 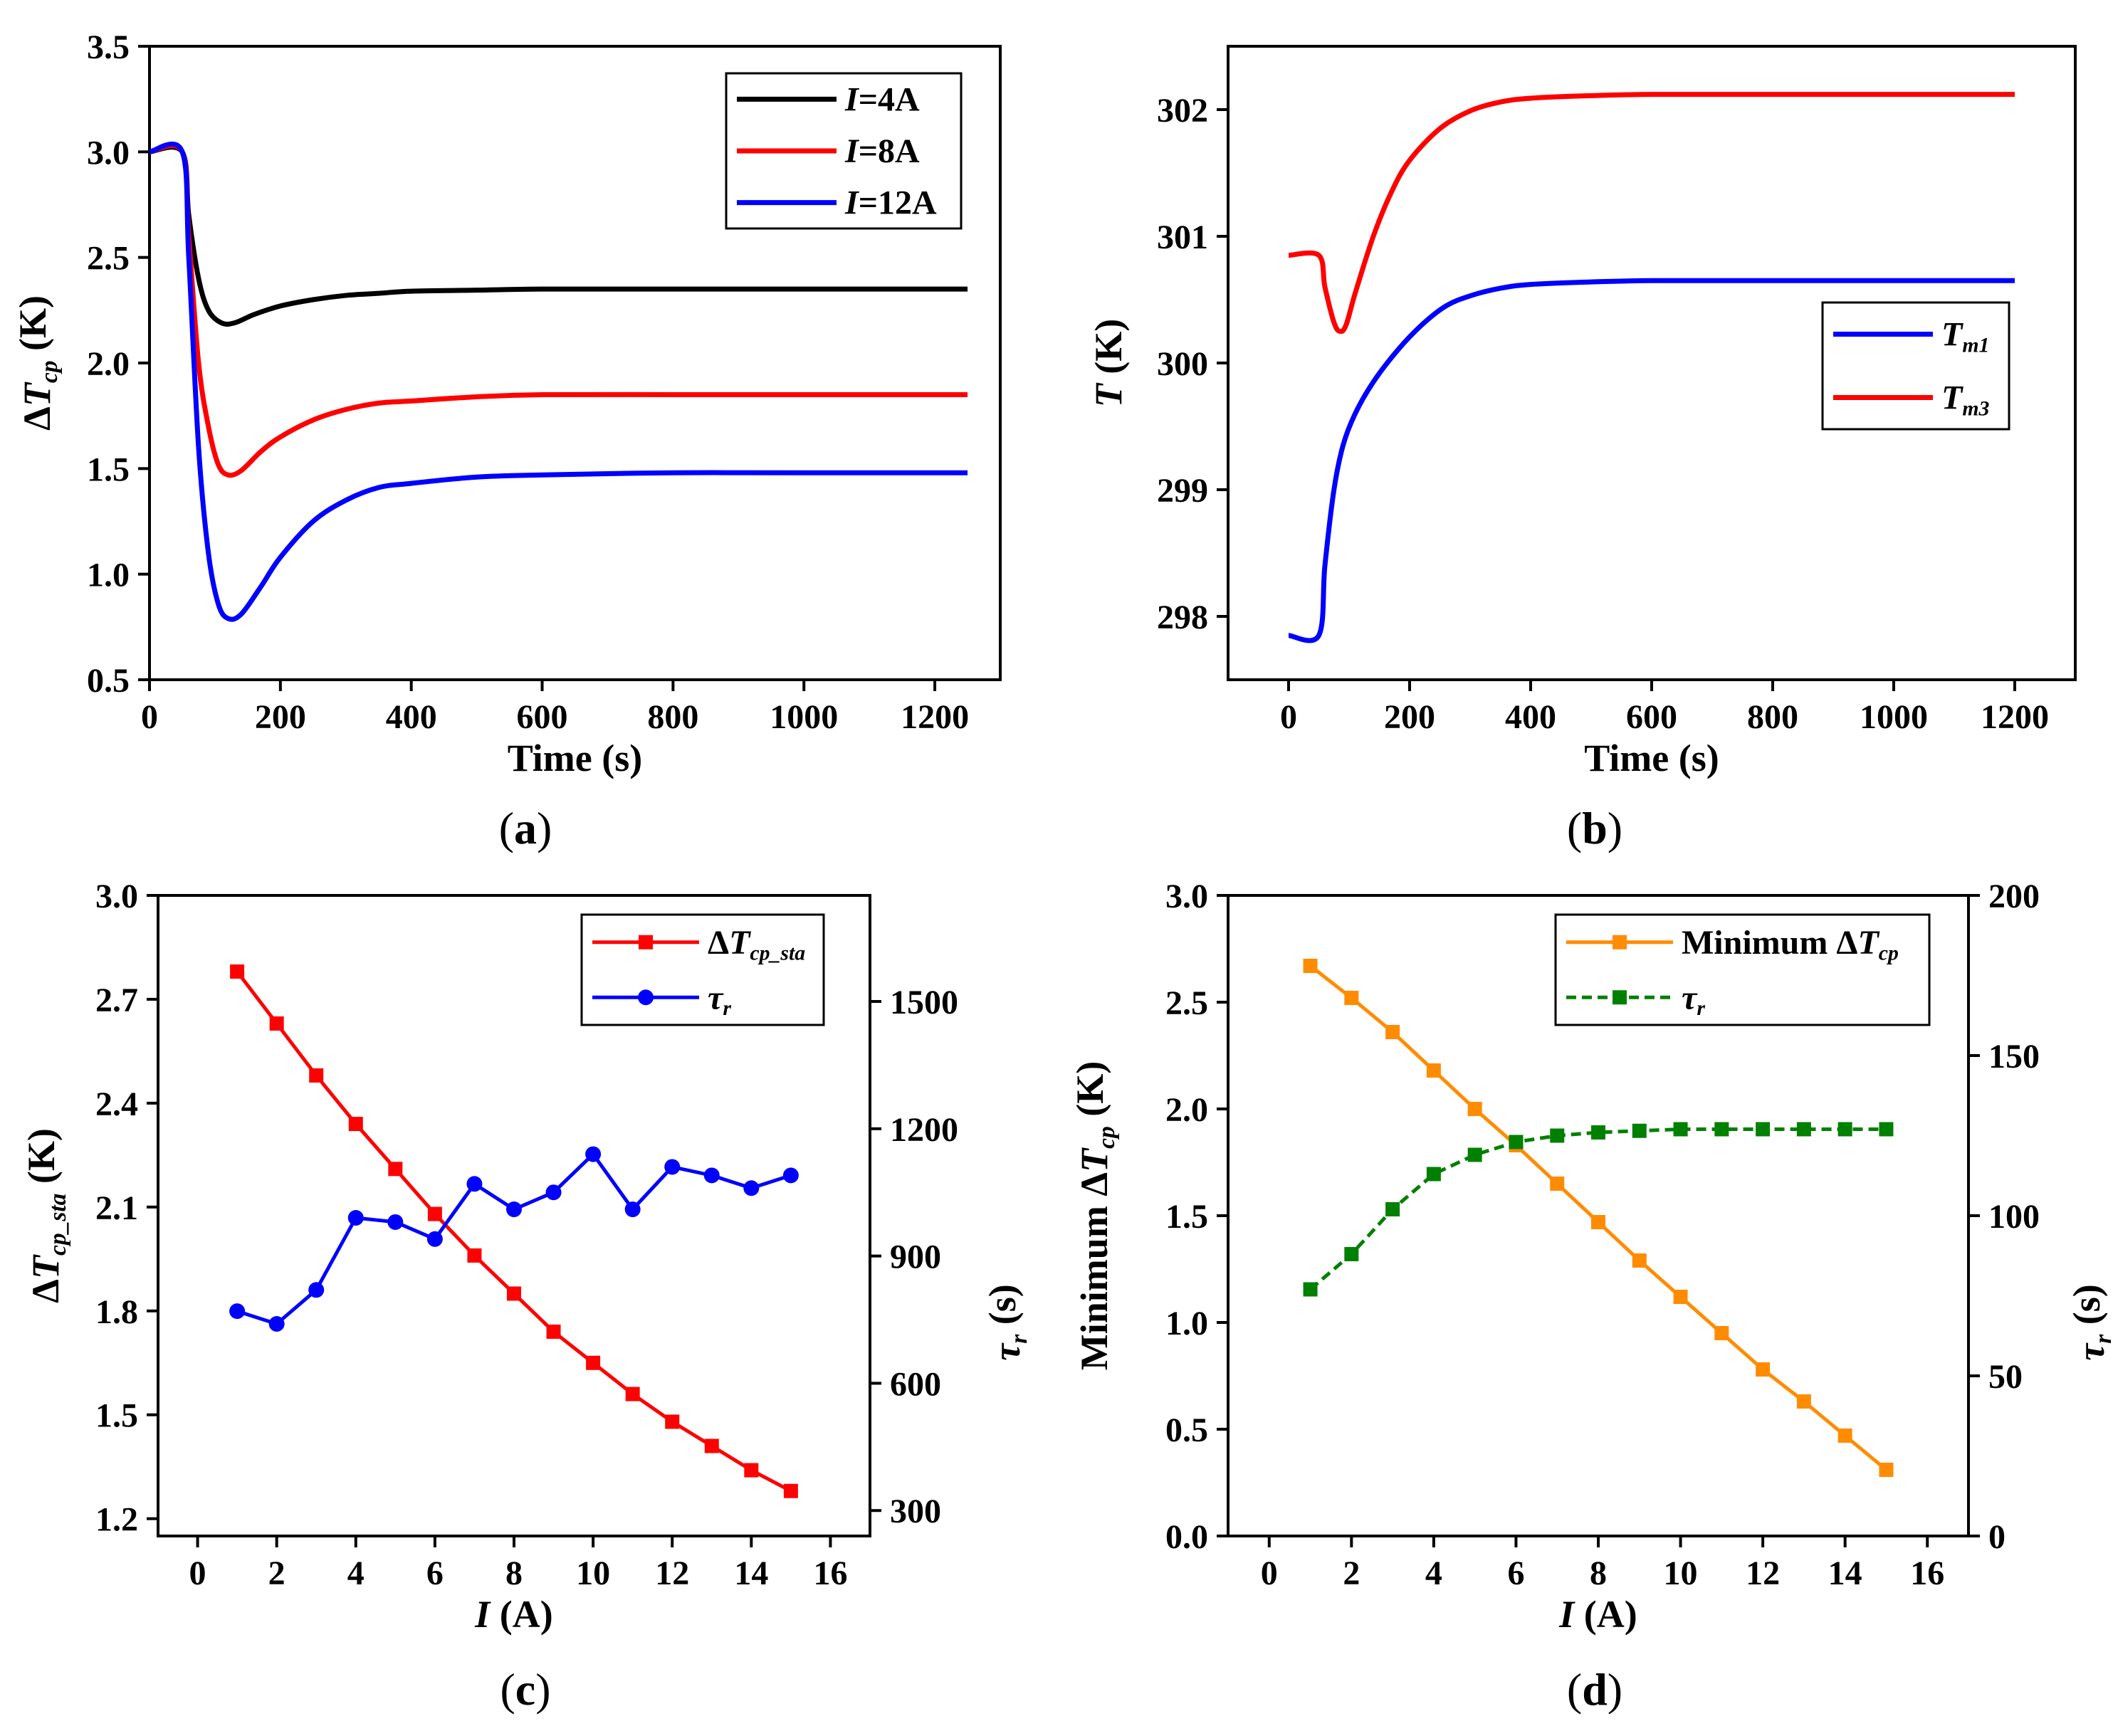 I want to click on panel-label: (b), so click(x=1595, y=828).